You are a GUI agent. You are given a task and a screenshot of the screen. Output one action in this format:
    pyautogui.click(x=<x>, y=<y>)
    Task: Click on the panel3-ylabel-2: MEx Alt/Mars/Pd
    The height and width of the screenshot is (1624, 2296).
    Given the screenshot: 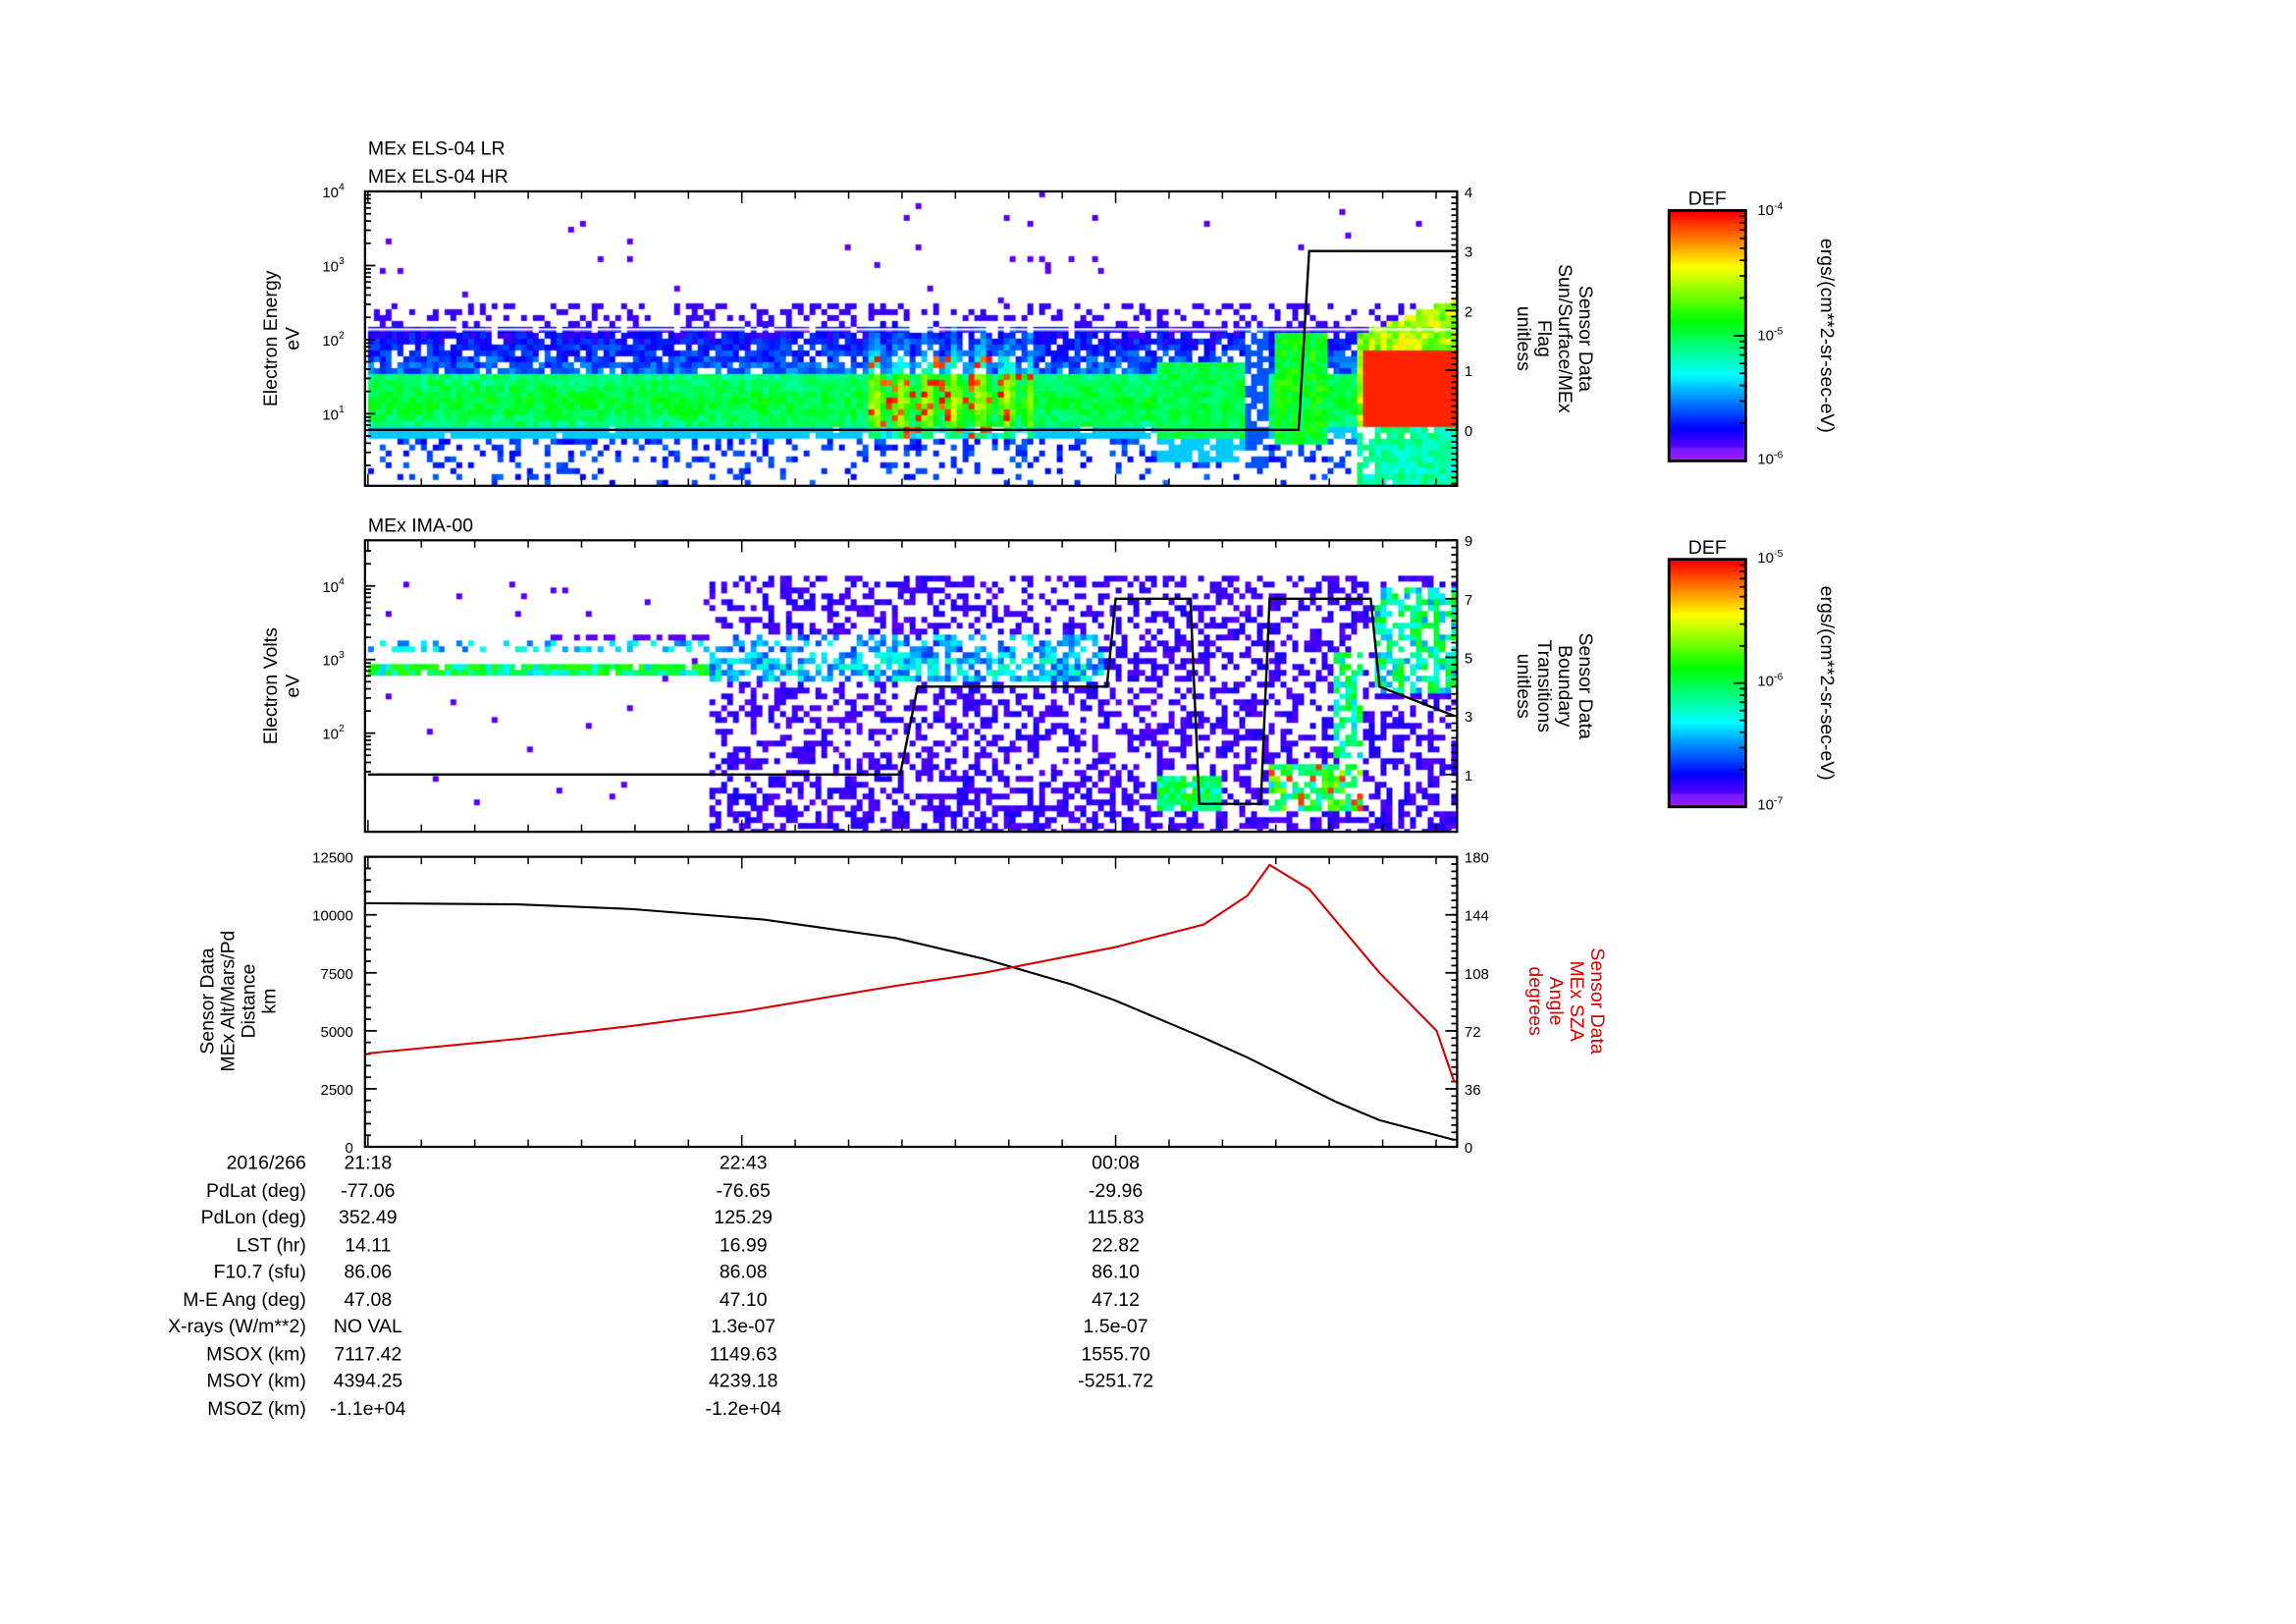 What is the action you would take?
    pyautogui.click(x=228, y=1001)
    